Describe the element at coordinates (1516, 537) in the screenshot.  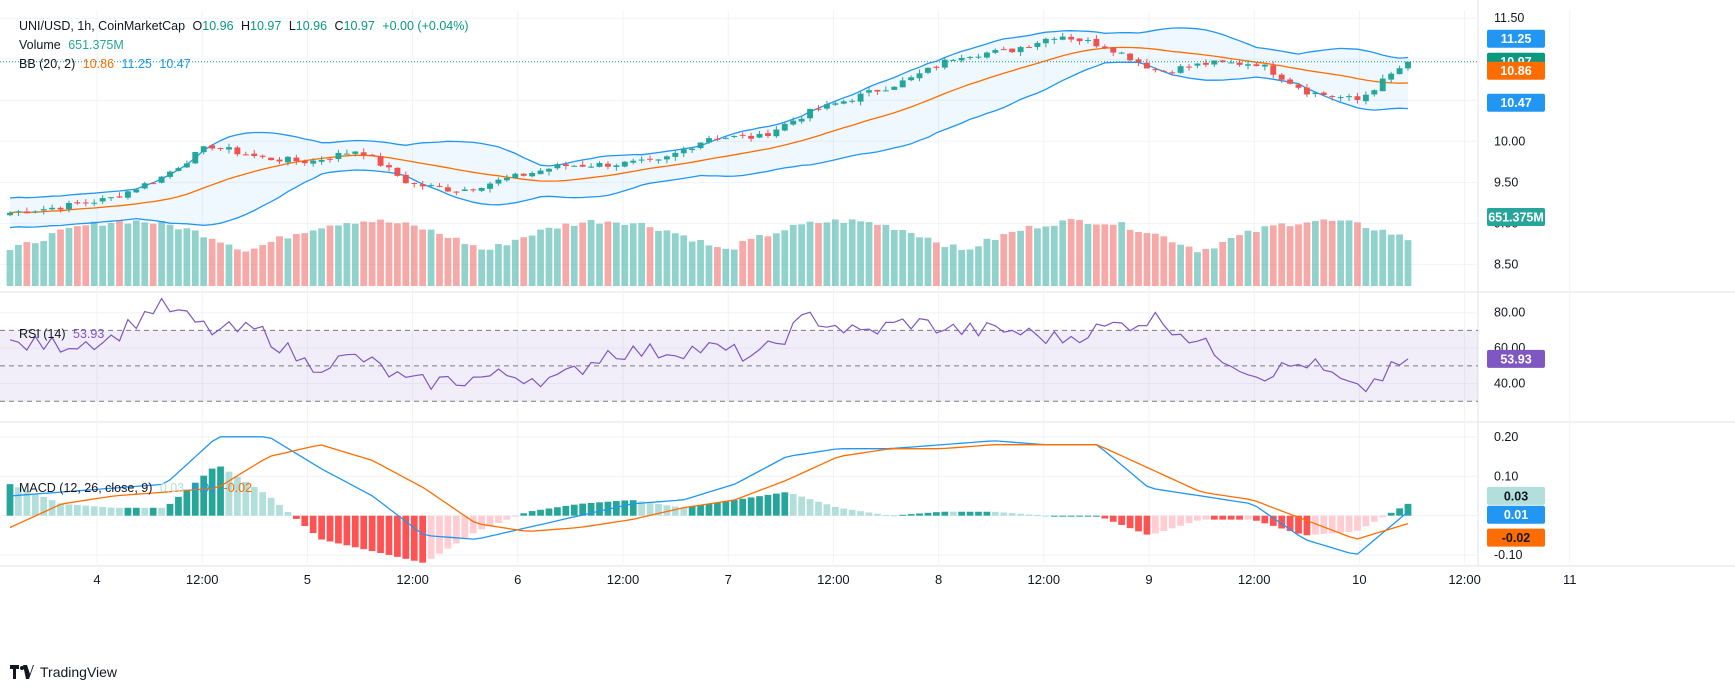
I see `signal-badge: -0.02` at that location.